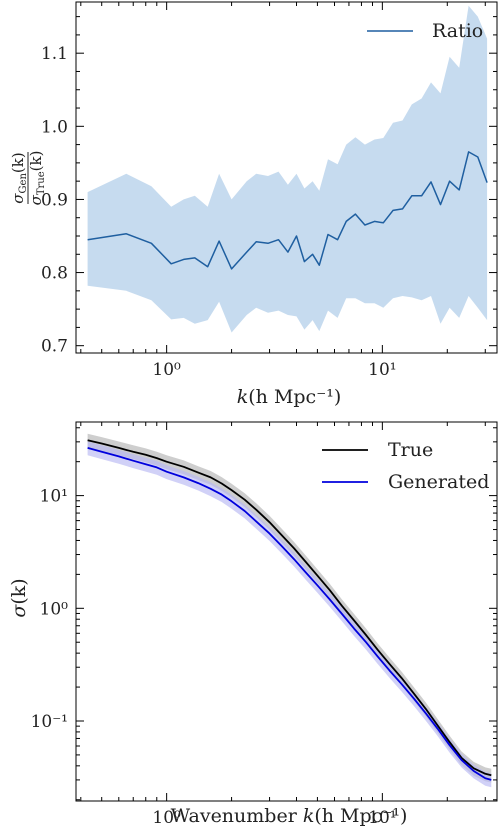  I want to click on sigma-x-tick-label: 10¹, so click(382, 818).